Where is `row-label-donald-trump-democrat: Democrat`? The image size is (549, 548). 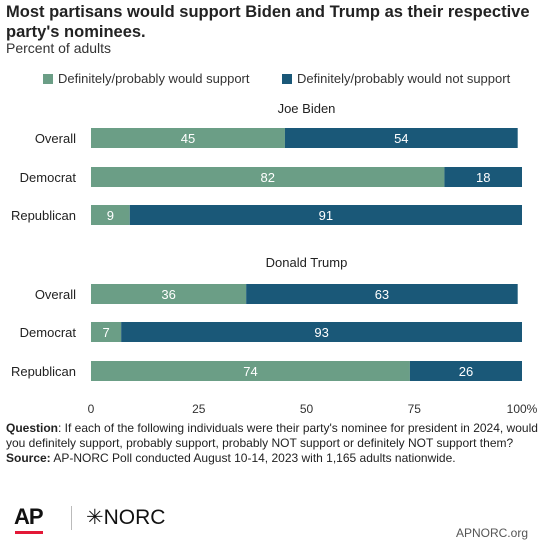
row-label-donald-trump-democrat: Democrat is located at coordinates (48, 332).